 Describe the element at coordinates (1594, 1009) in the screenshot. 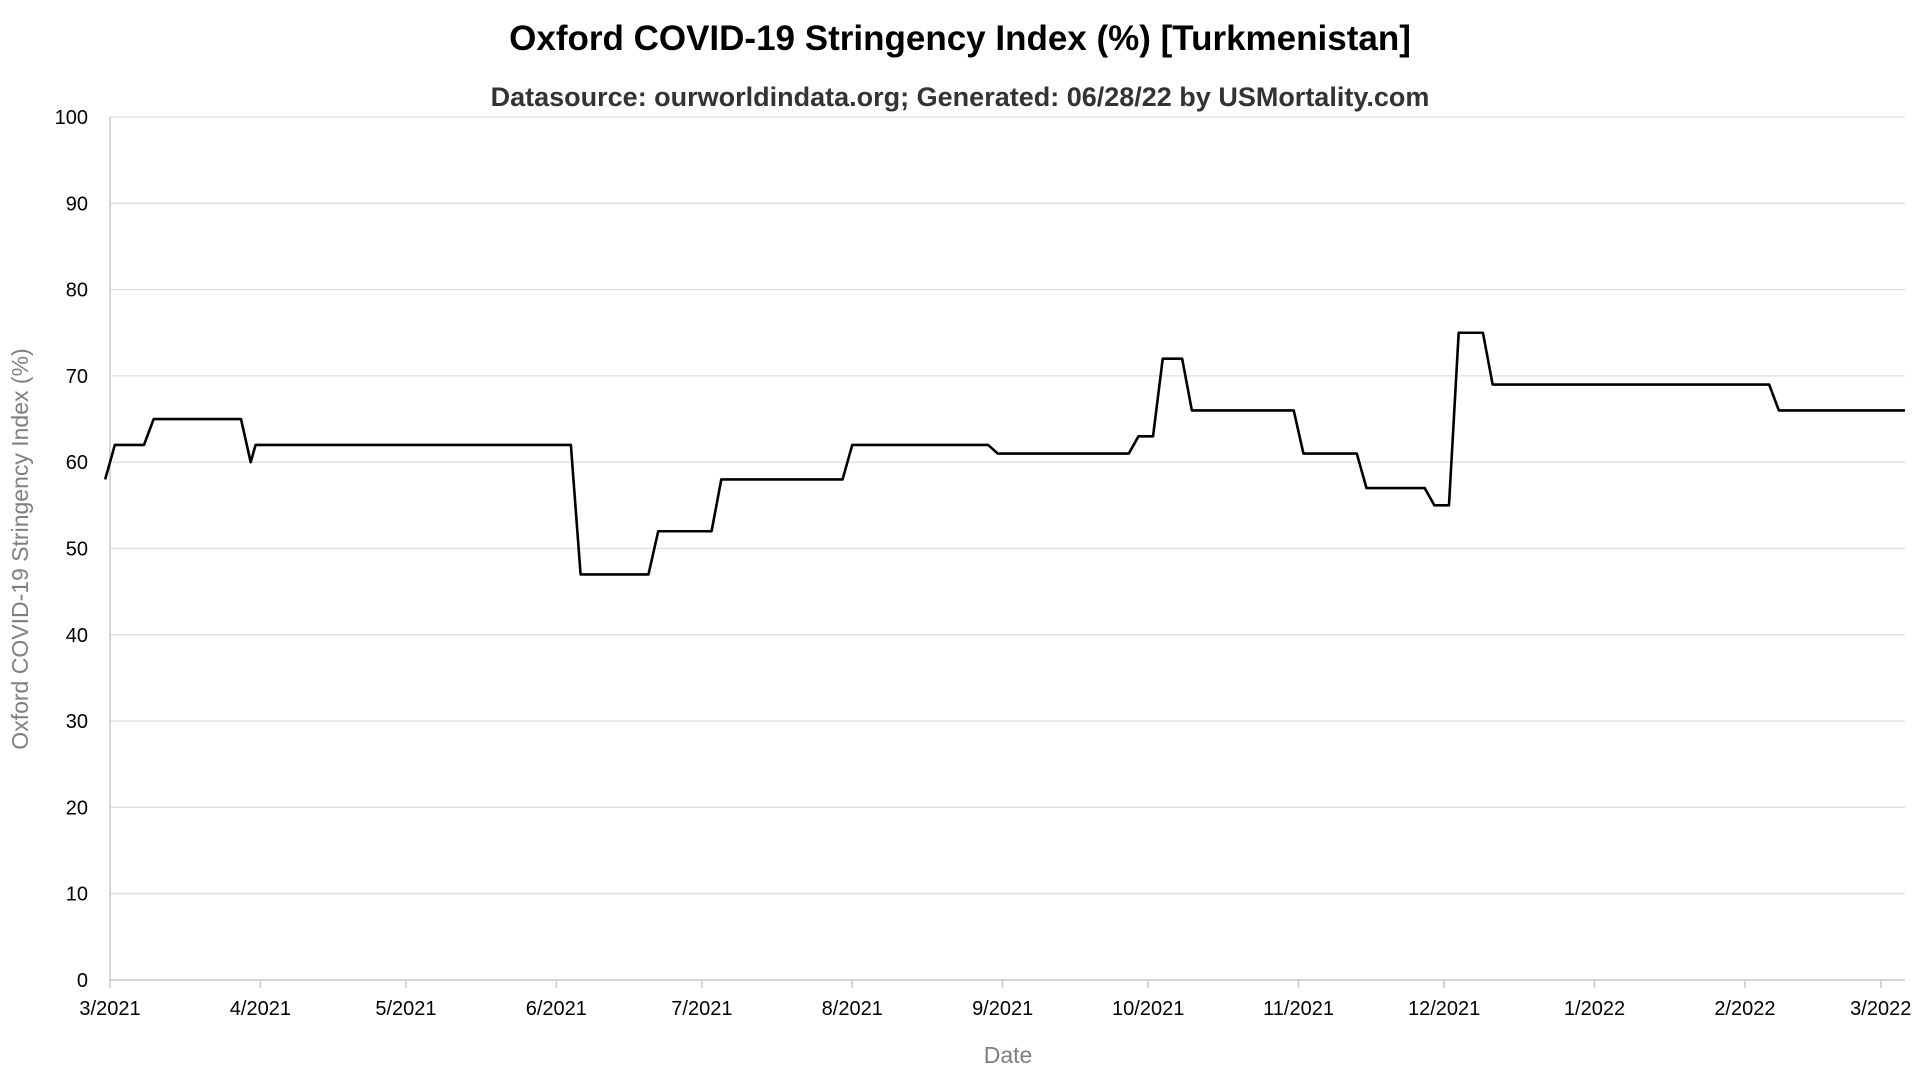

I see `x-tick-label: 1/2022` at that location.